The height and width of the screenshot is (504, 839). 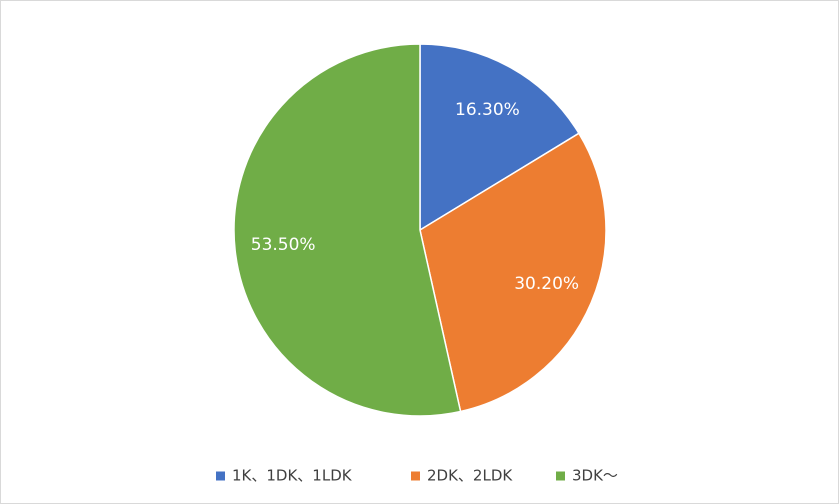 What do you see at coordinates (292, 476) in the screenshot?
I see `legend-label: 1K、1DK、1LDK` at bounding box center [292, 476].